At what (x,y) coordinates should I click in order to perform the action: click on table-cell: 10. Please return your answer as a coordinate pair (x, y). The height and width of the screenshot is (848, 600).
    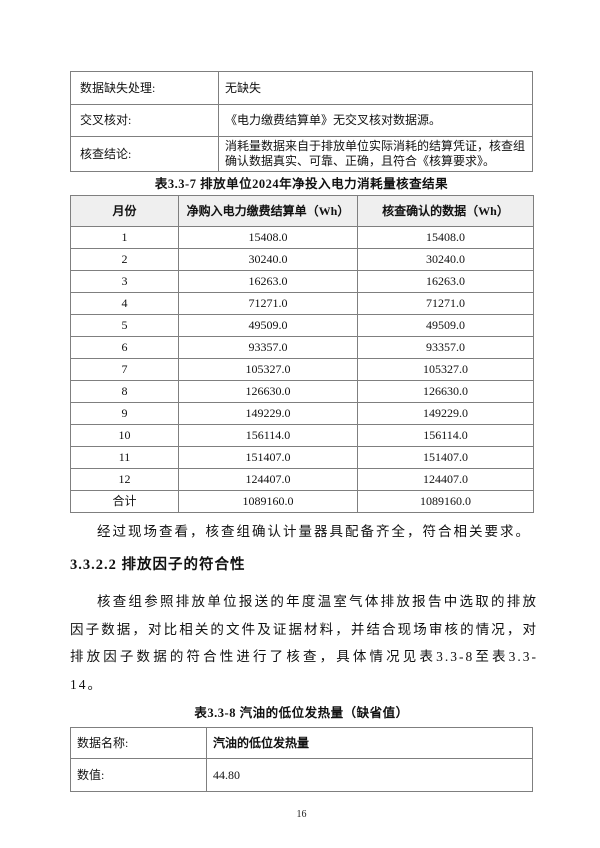
    Looking at the image, I should click on (124, 435).